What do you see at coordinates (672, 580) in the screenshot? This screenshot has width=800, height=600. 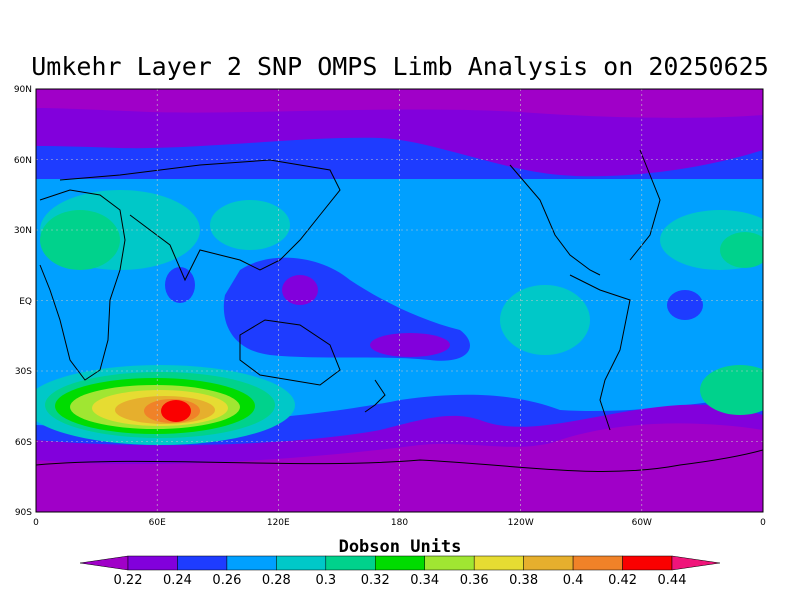 I see `colorbar-level-label: 0.44` at bounding box center [672, 580].